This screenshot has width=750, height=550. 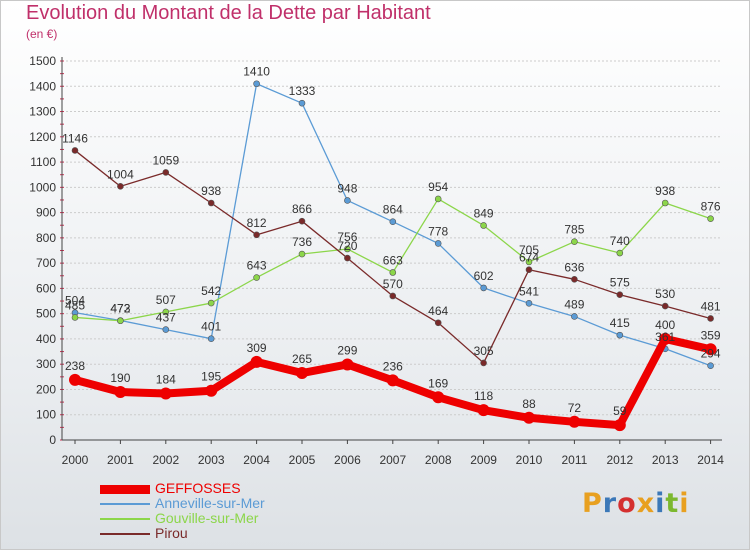 I want to click on data-label: 361, so click(x=665, y=337).